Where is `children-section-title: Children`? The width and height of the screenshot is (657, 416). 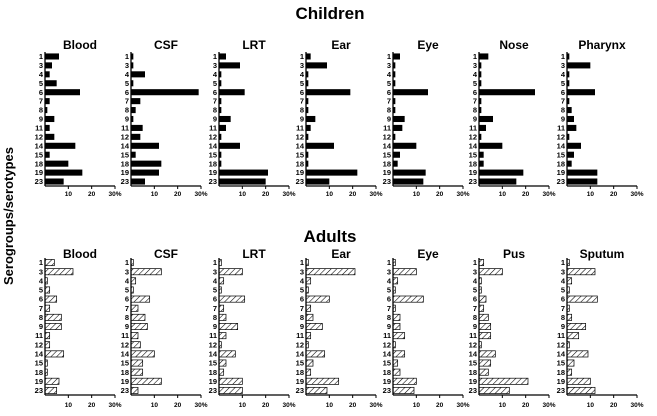
children-section-title: Children is located at coordinates (330, 13).